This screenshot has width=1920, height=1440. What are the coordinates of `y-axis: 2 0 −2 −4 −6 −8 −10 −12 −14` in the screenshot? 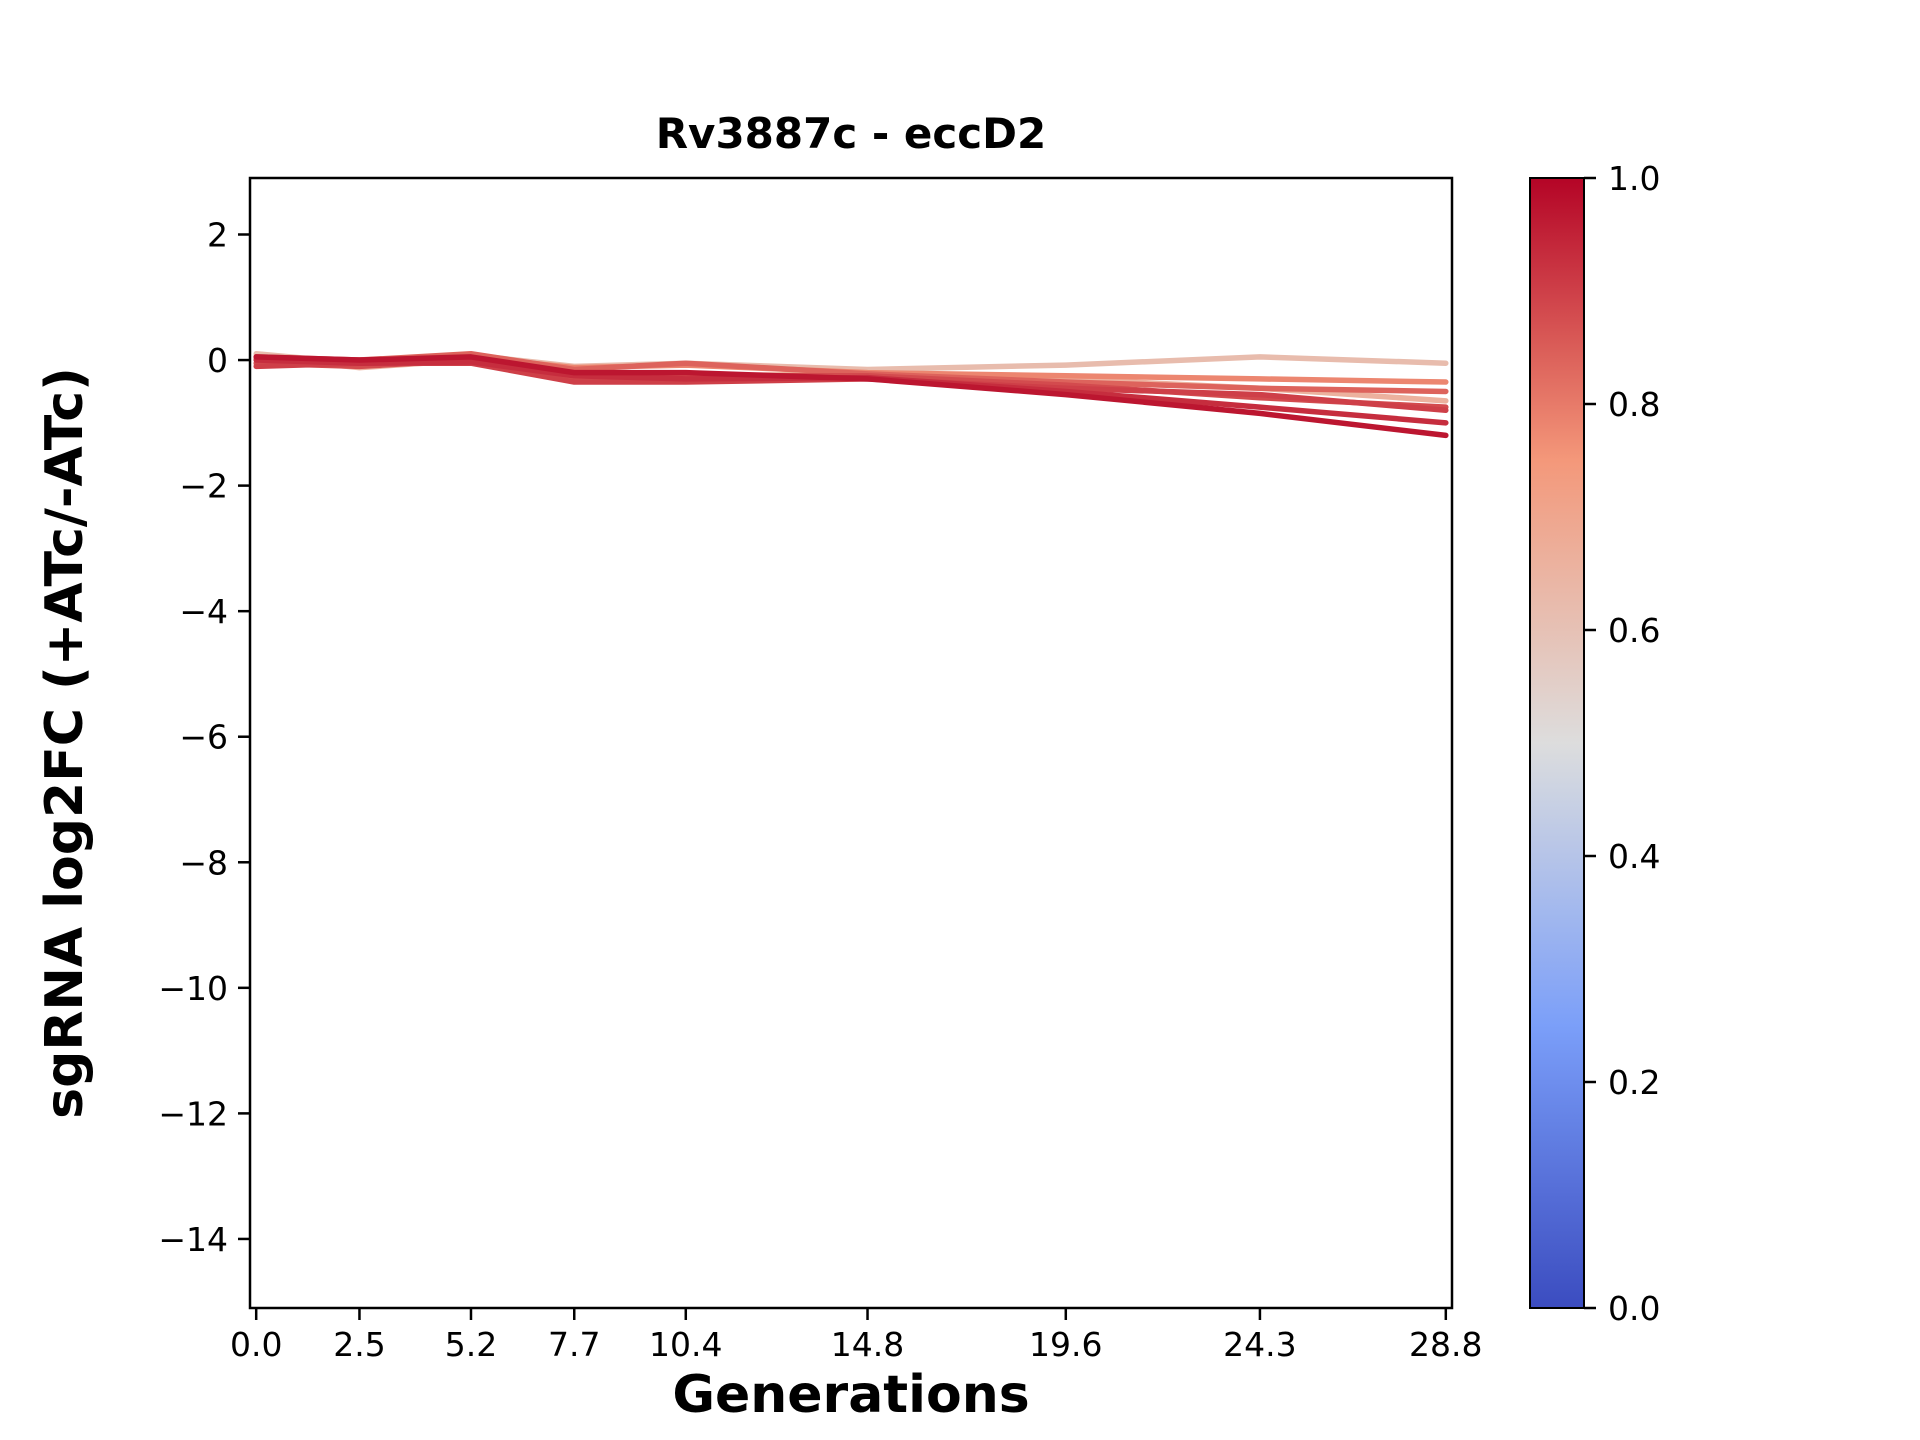 It's located at (204, 737).